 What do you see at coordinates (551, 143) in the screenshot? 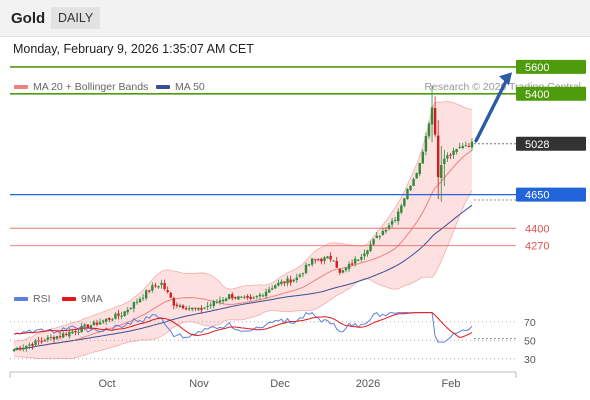
I see `last-price-tag` at bounding box center [551, 143].